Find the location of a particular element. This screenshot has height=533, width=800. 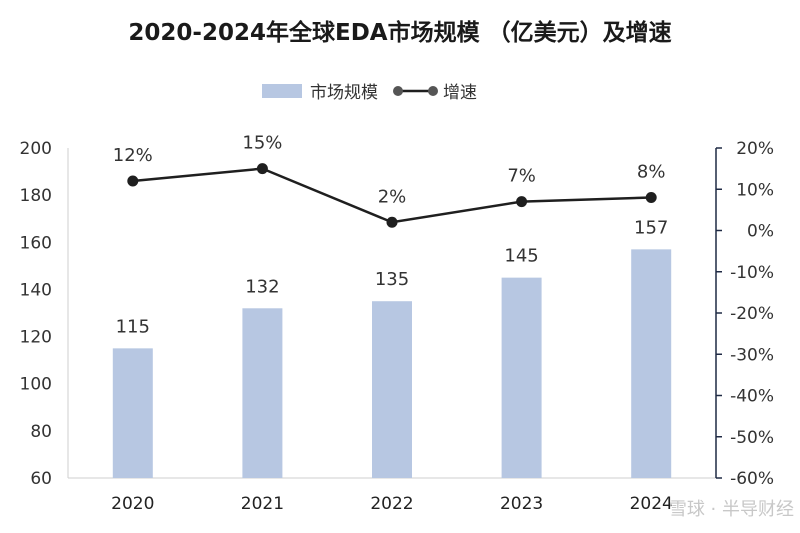

legend-bar-swatch is located at coordinates (282, 91).